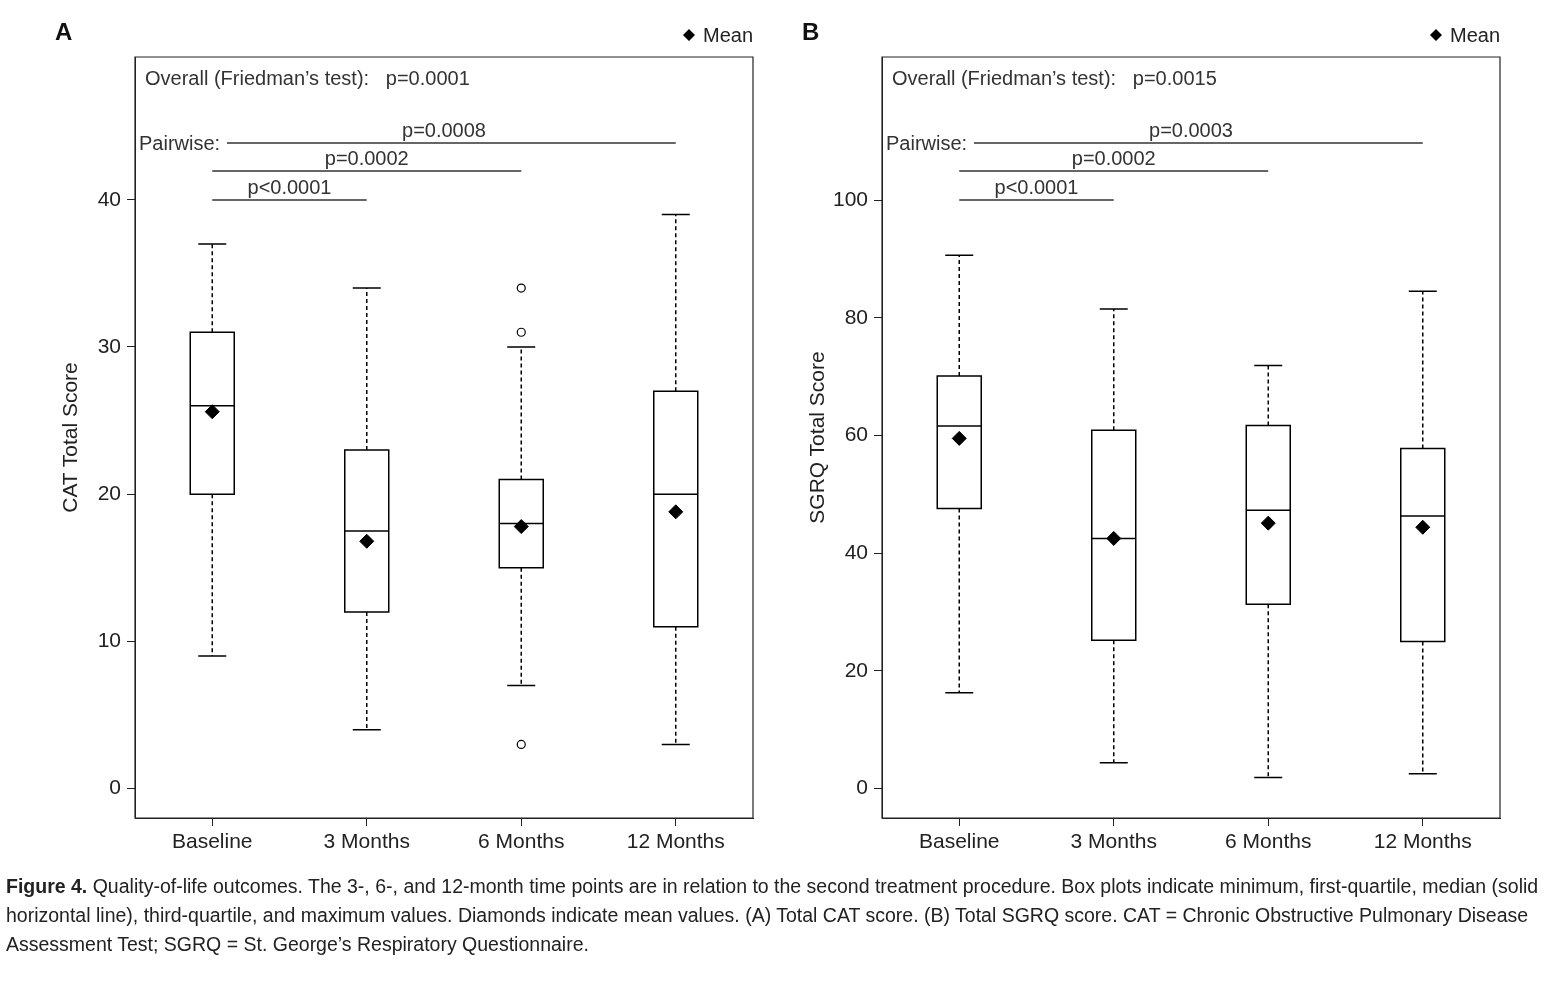  Describe the element at coordinates (817, 437) in the screenshot. I see `y-axis-title: SGRQ Total Score` at that location.